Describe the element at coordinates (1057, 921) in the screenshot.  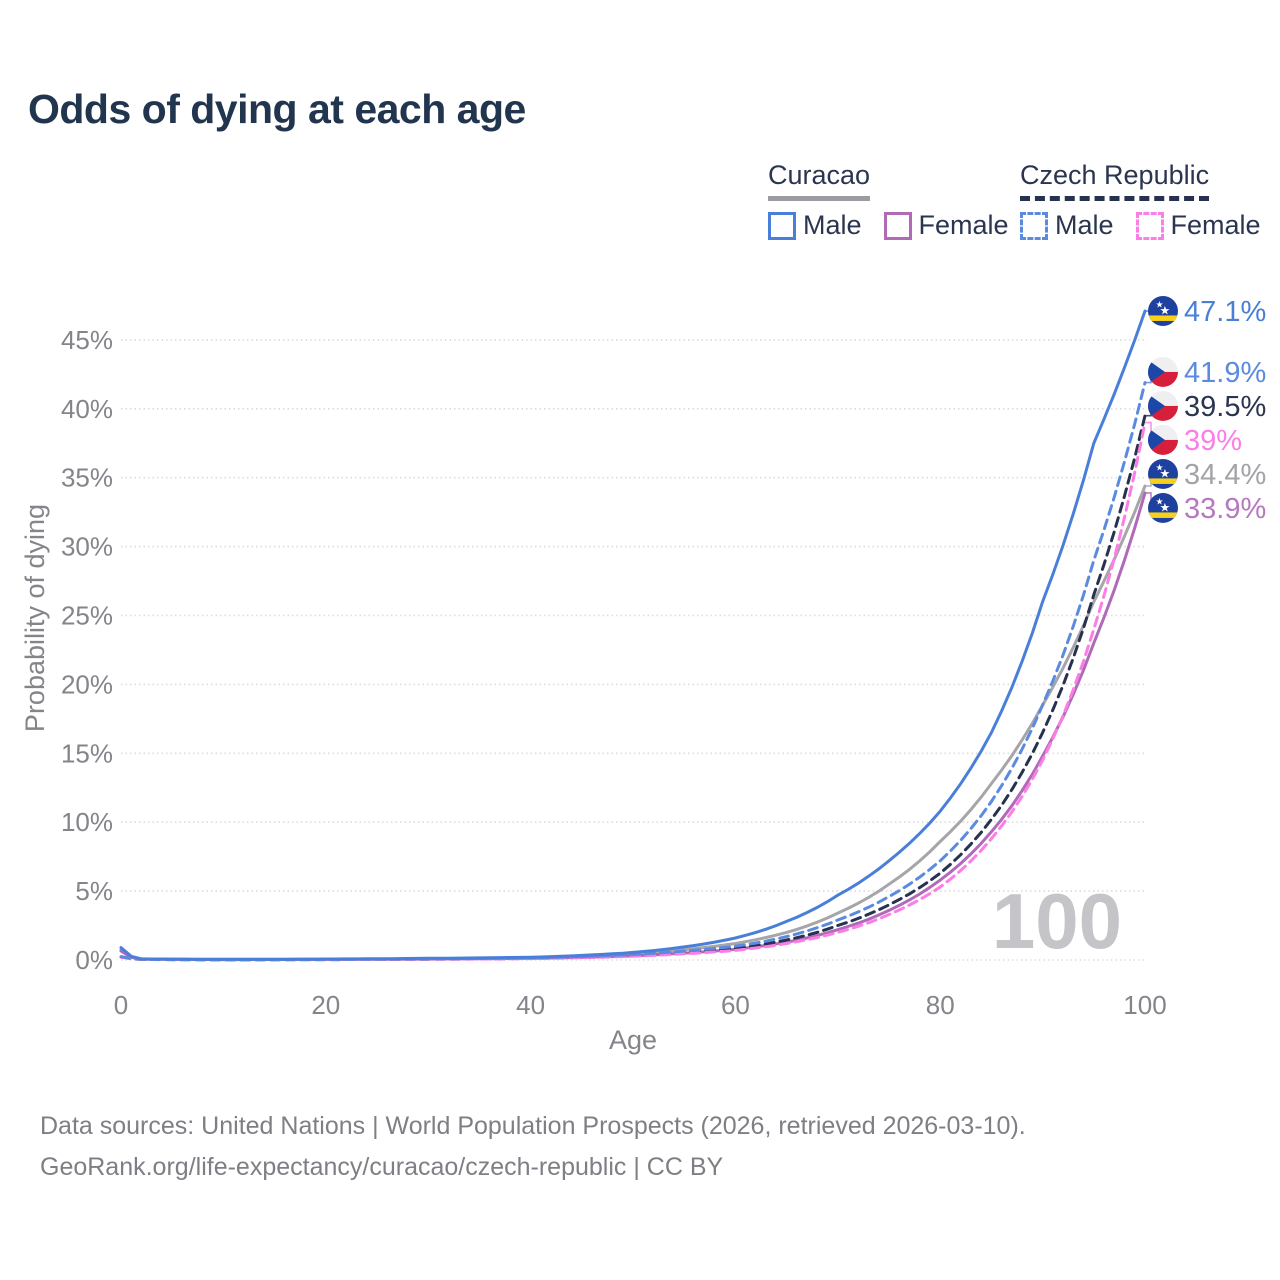
I see `age-cursor-watermark: 100` at that location.